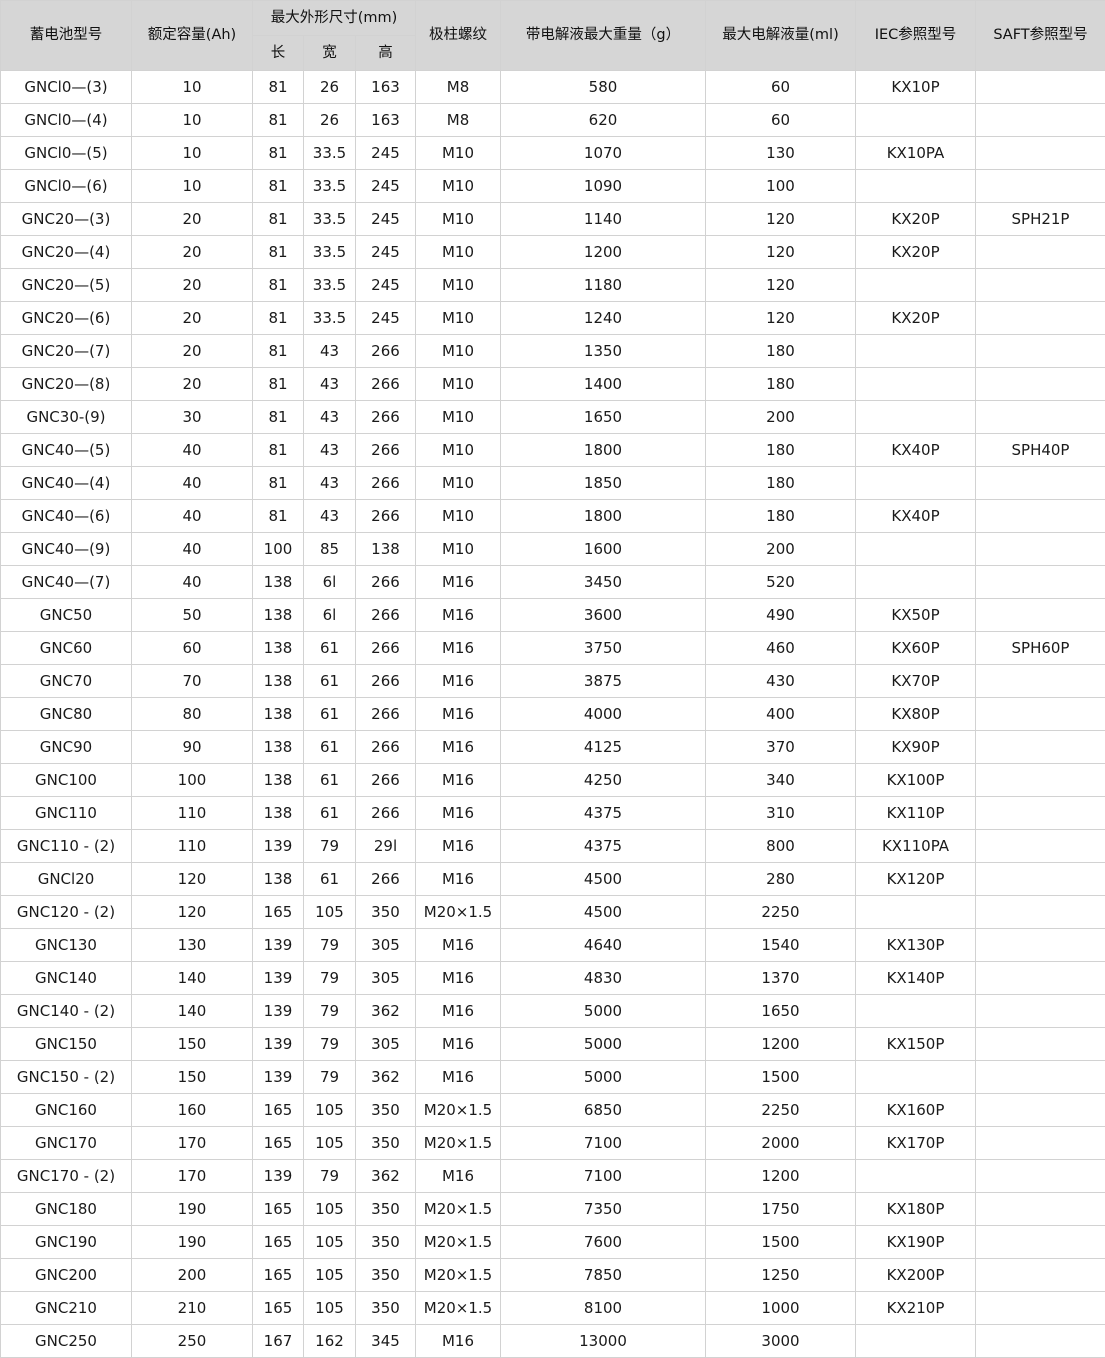  Describe the element at coordinates (603, 1275) in the screenshot. I see `cell-weight: 7850` at that location.